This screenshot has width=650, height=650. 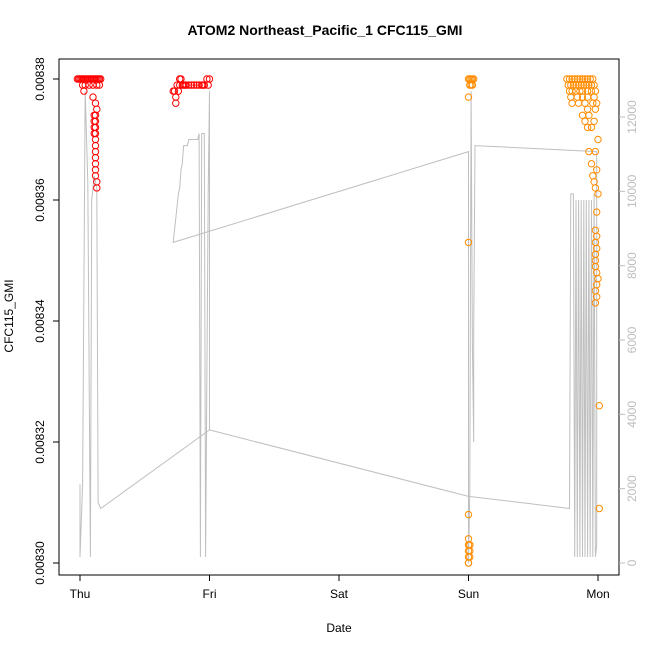 I want to click on y-tick-label: 0.00838, so click(x=40, y=79).